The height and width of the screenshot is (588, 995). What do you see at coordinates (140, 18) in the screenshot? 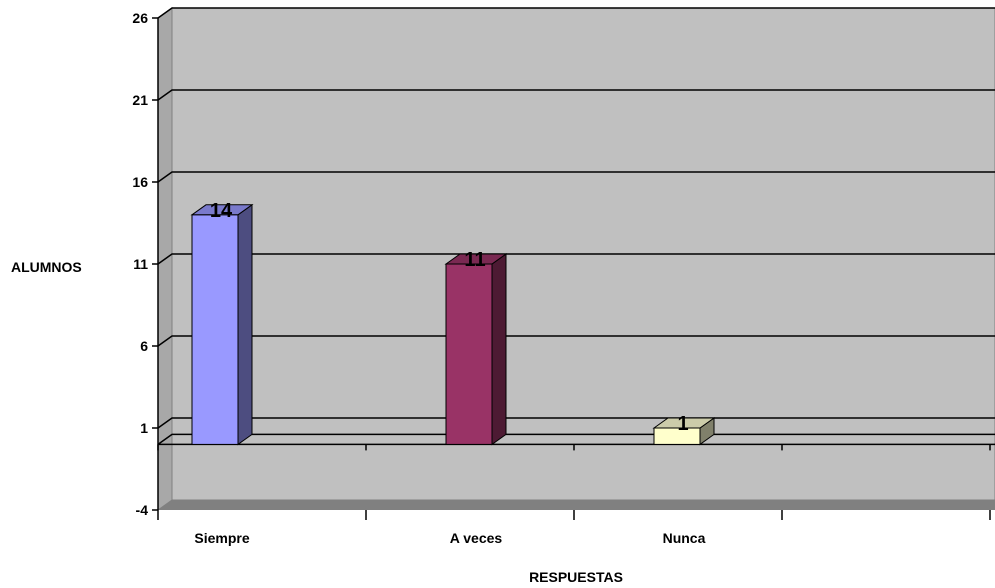
I see `y-tick-label: 26` at bounding box center [140, 18].